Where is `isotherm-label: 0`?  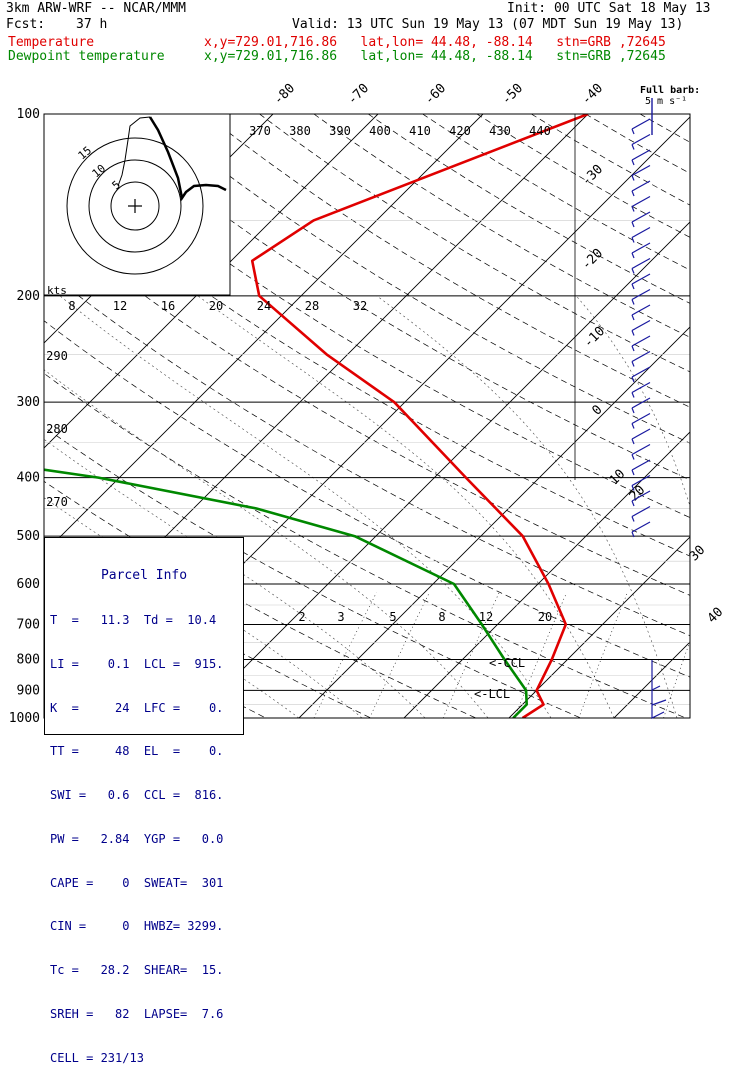 isotherm-label: 0 is located at coordinates (597, 410).